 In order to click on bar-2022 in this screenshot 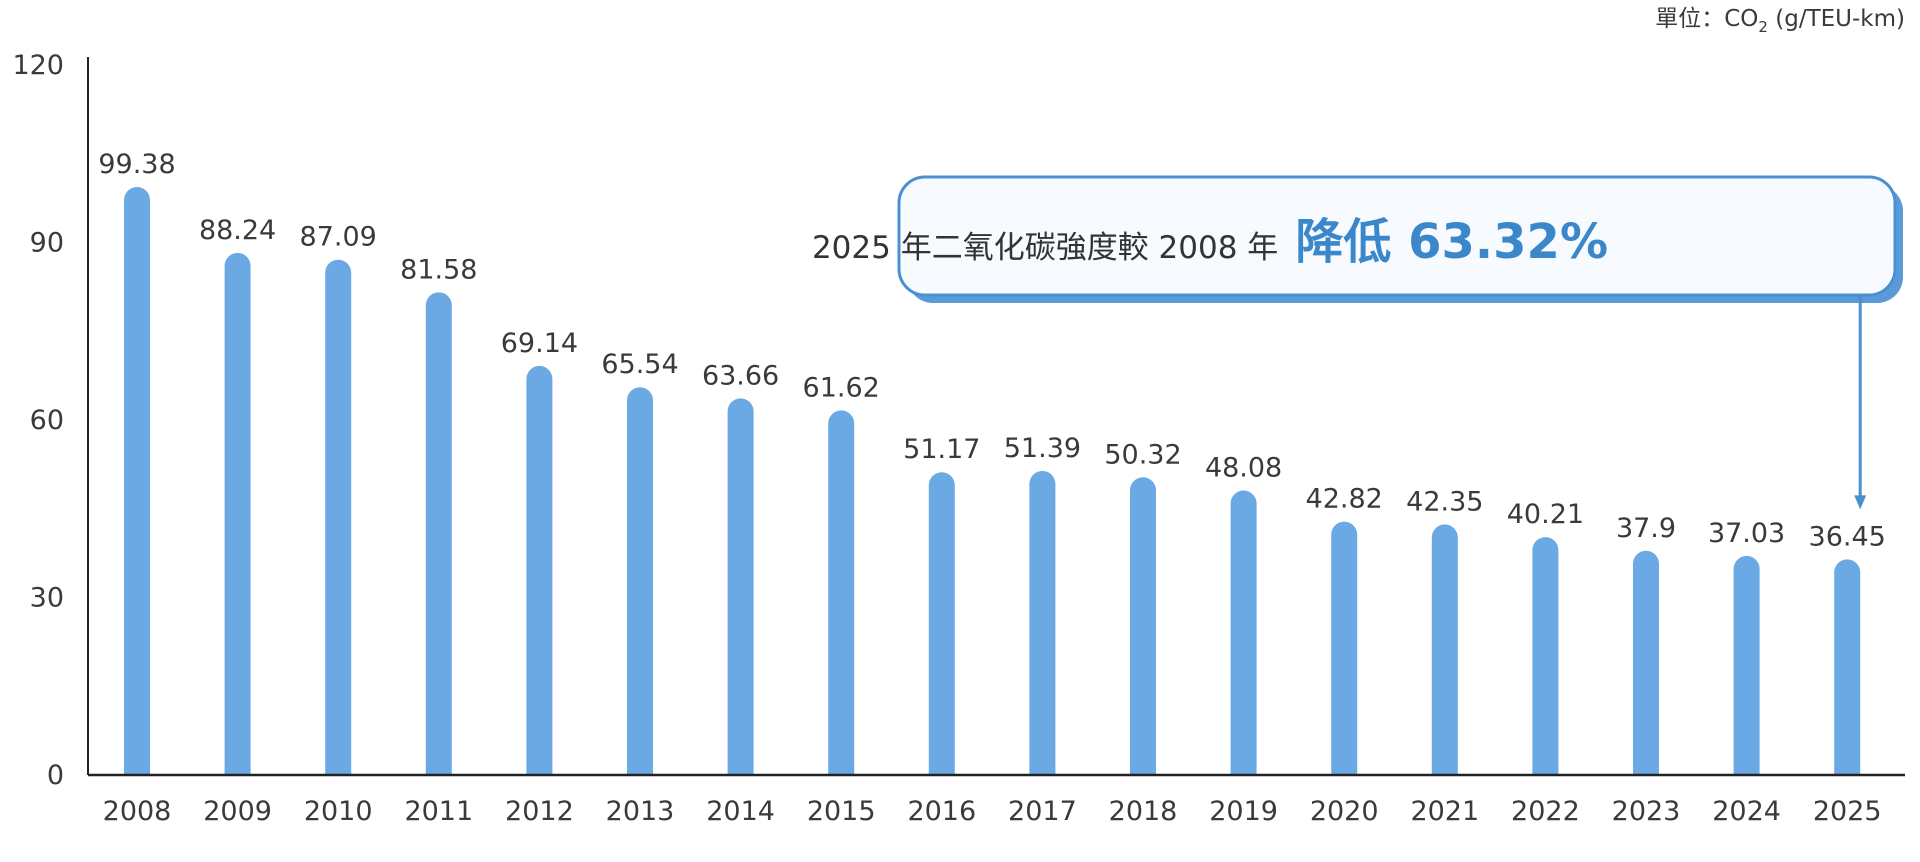, I will do `click(1545, 656)`.